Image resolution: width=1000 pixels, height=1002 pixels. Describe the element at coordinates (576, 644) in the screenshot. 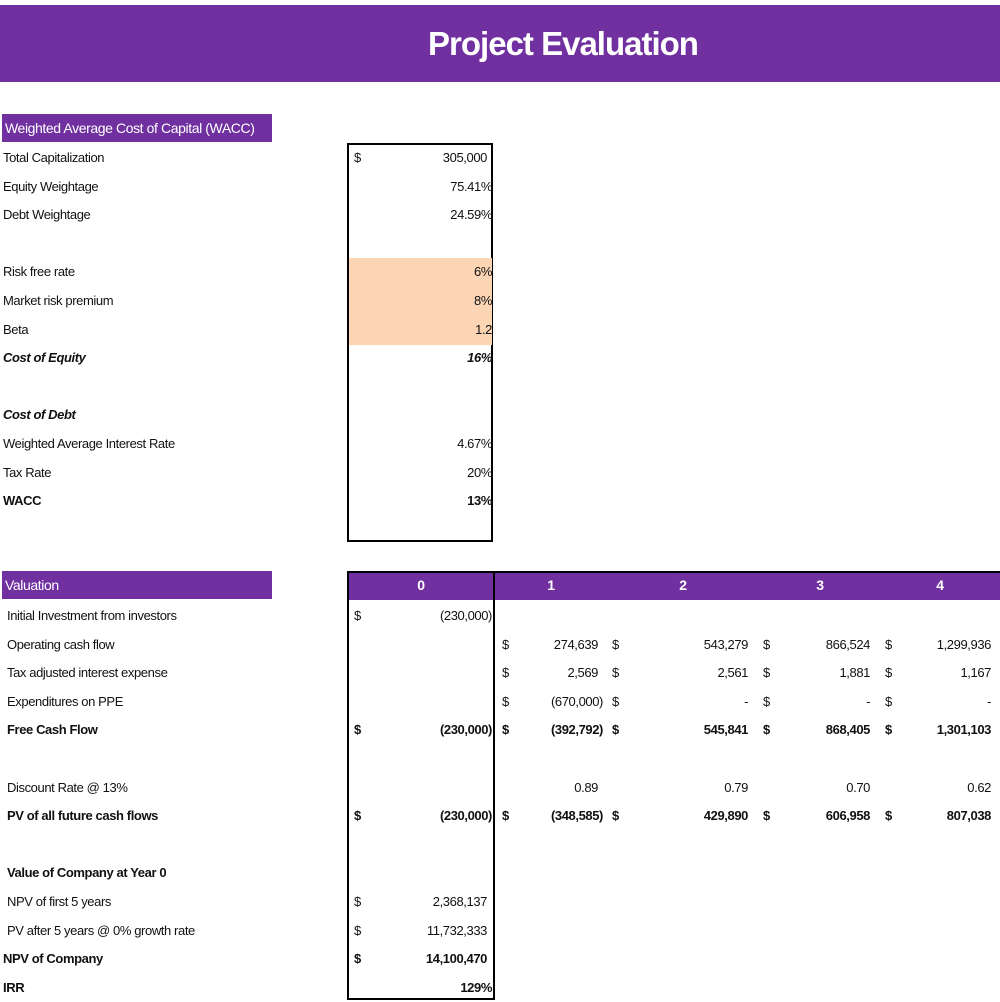

I see `valuation-cell: 274,639` at that location.